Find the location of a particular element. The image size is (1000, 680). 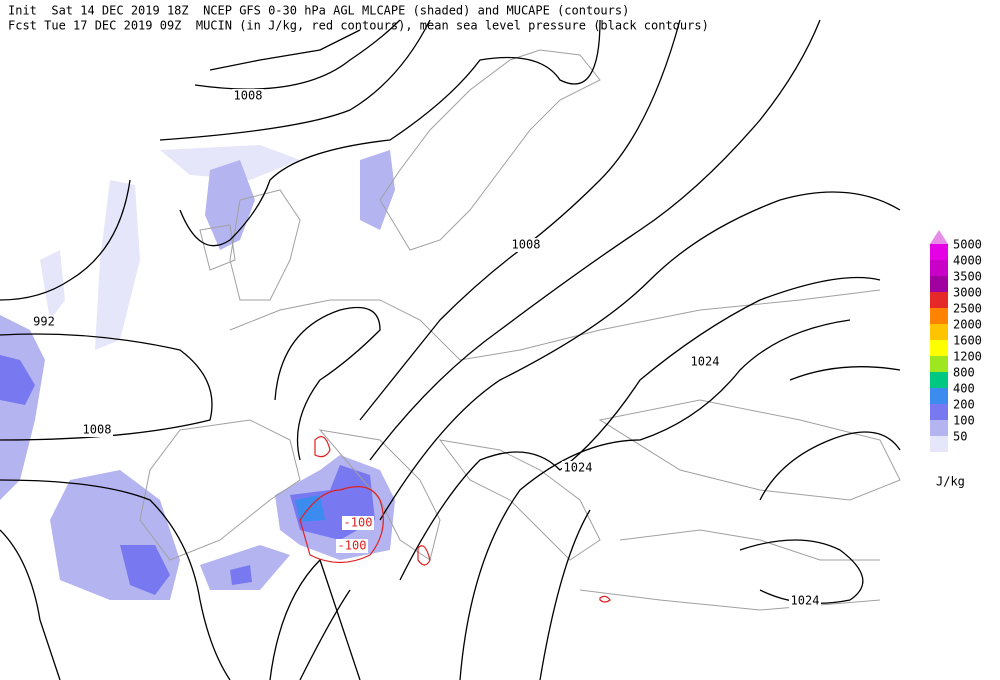

legend-unit: J/kg is located at coordinates (950, 482).